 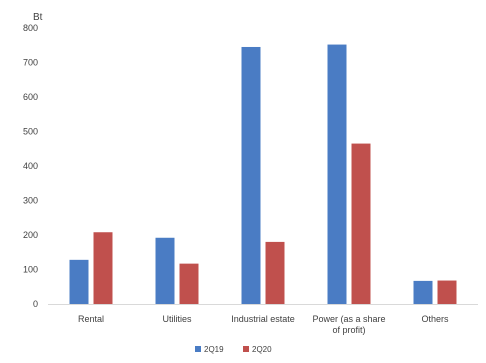 What do you see at coordinates (435, 319) in the screenshot?
I see `category-label: Others` at bounding box center [435, 319].